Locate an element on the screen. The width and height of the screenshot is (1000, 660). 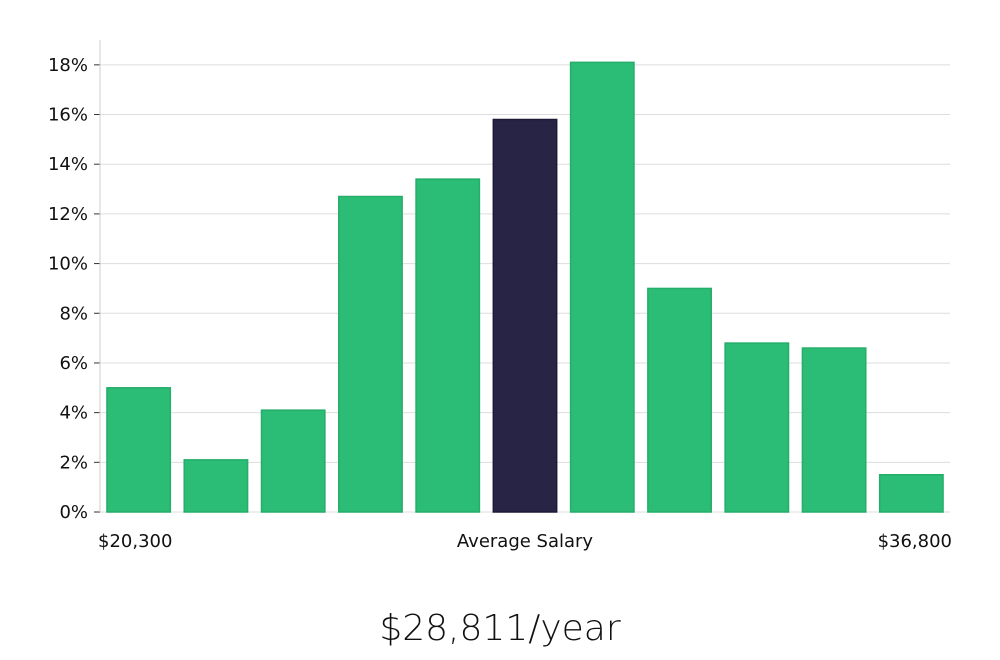
y-tick-label: 10% is located at coordinates (68, 264).